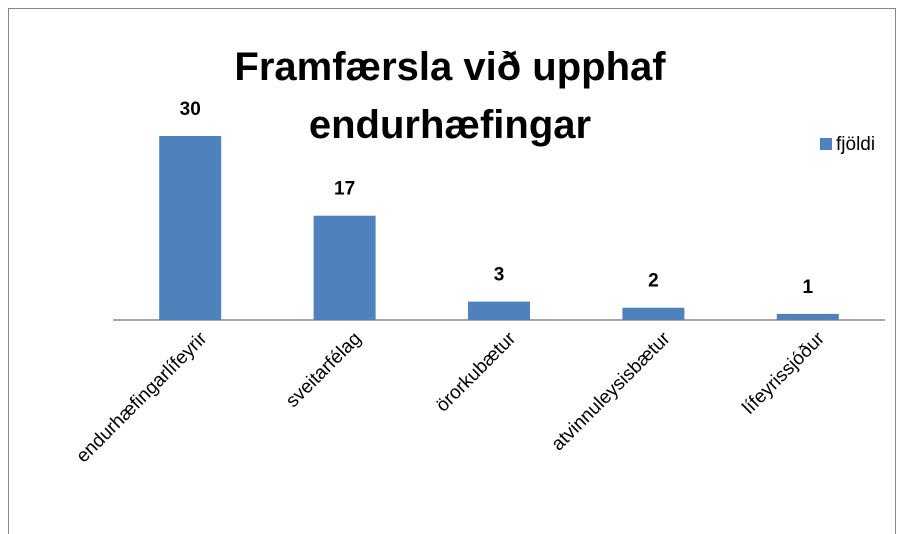 Image resolution: width=904 pixels, height=534 pixels. What do you see at coordinates (324, 370) in the screenshot?
I see `x-tick-label: sveitarfélag` at bounding box center [324, 370].